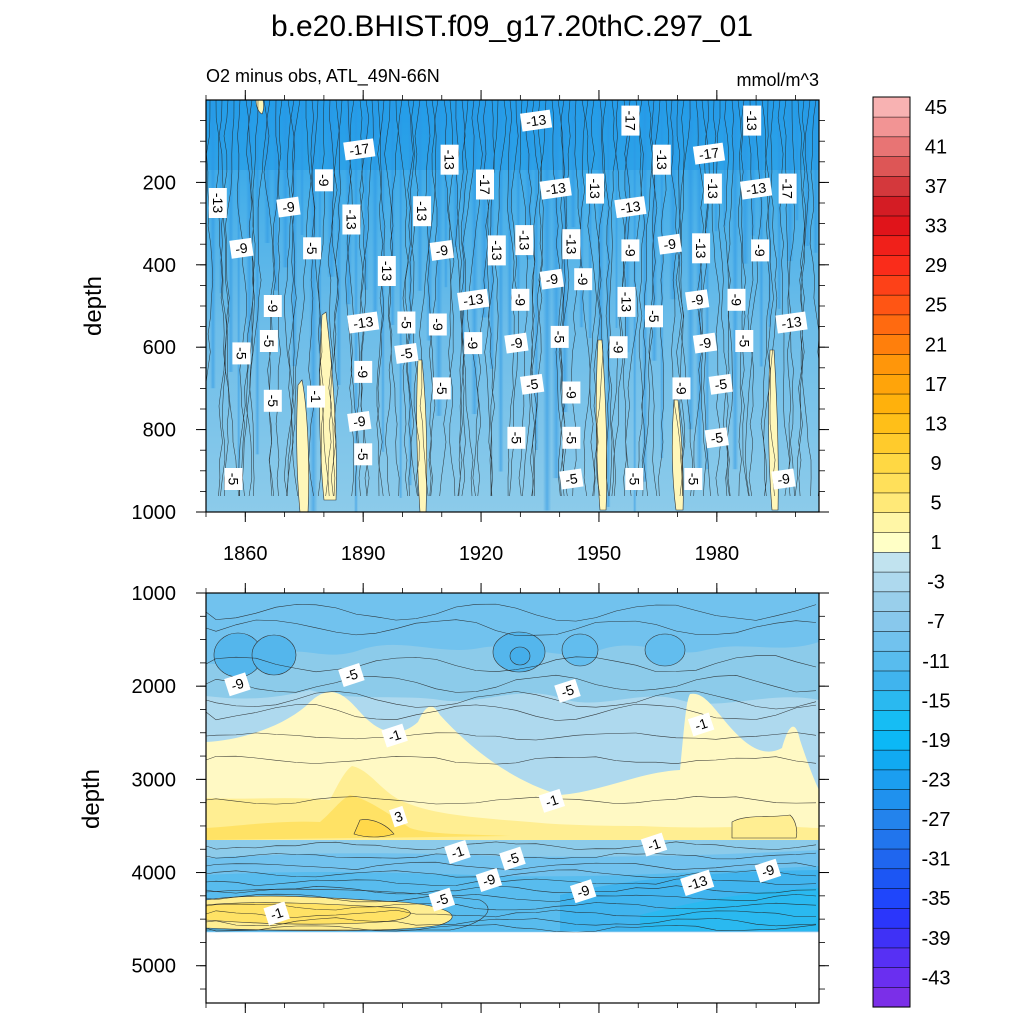 This screenshot has height=1029, width=1024. I want to click on colorbar-tick-label: -15, so click(936, 701).